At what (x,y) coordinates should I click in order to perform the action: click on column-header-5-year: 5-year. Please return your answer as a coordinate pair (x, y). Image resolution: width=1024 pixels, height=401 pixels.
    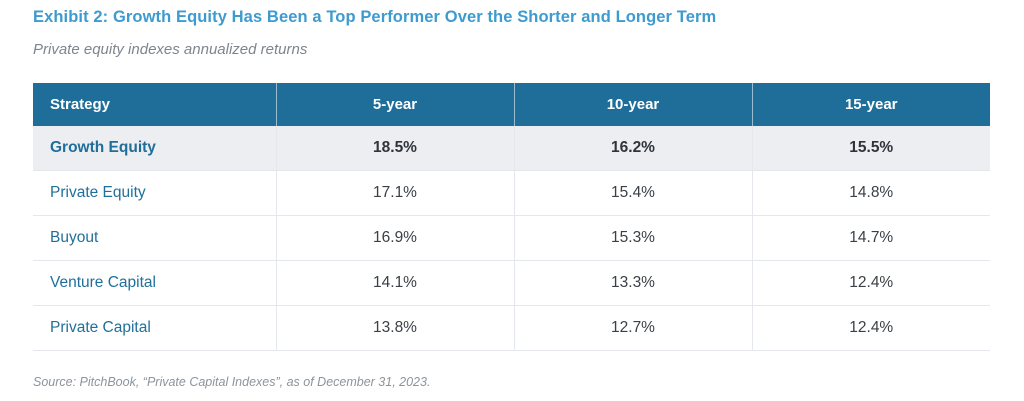
    Looking at the image, I should click on (394, 104).